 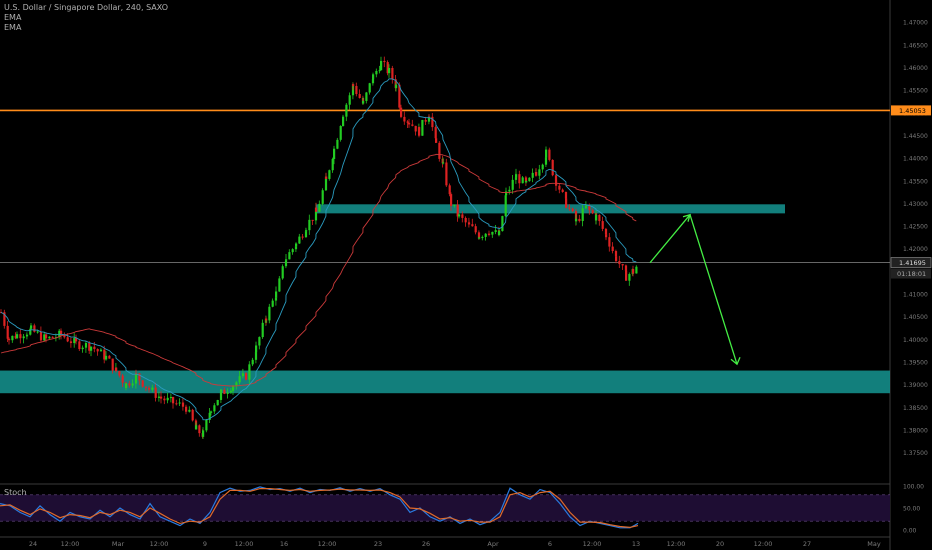 What do you see at coordinates (550, 209) in the screenshot?
I see `upper-zone` at bounding box center [550, 209].